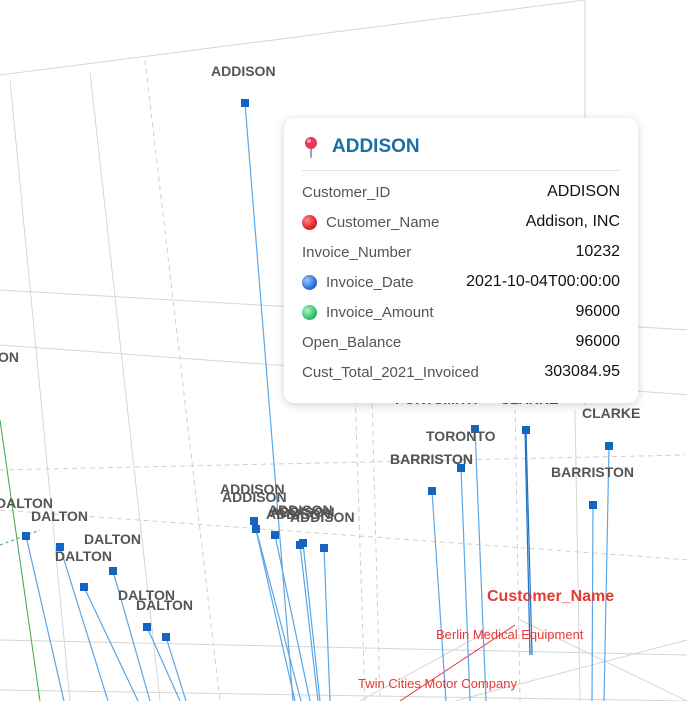 The width and height of the screenshot is (687, 701). What do you see at coordinates (461, 252) in the screenshot?
I see `tooltip-row: Invoice_Number 10232` at bounding box center [461, 252].